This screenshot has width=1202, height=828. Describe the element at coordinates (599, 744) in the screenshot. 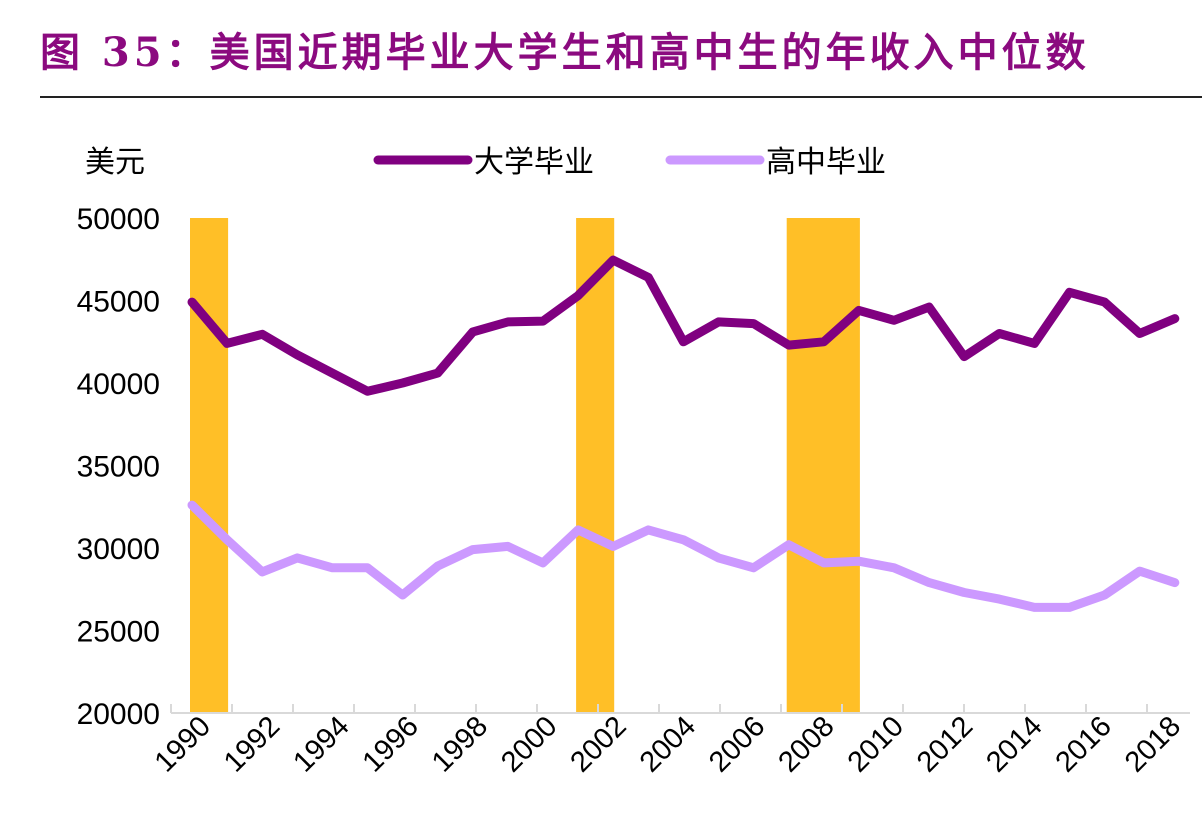

I see `x-tick-label: 2002` at that location.